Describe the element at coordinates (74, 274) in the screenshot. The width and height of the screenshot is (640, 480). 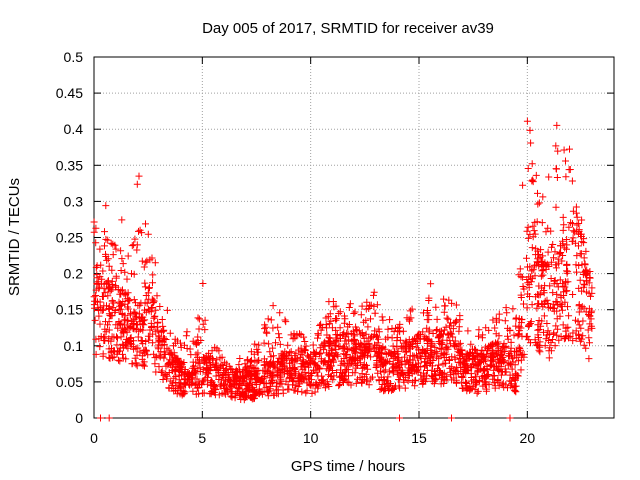
I see `y-tick-label: 0.2` at that location.